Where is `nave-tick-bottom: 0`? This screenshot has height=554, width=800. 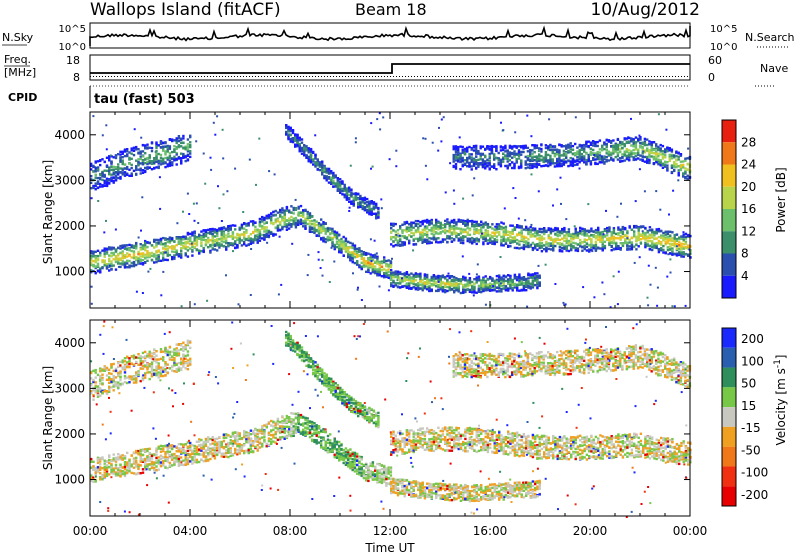
nave-tick-bottom: 0 is located at coordinates (711, 77).